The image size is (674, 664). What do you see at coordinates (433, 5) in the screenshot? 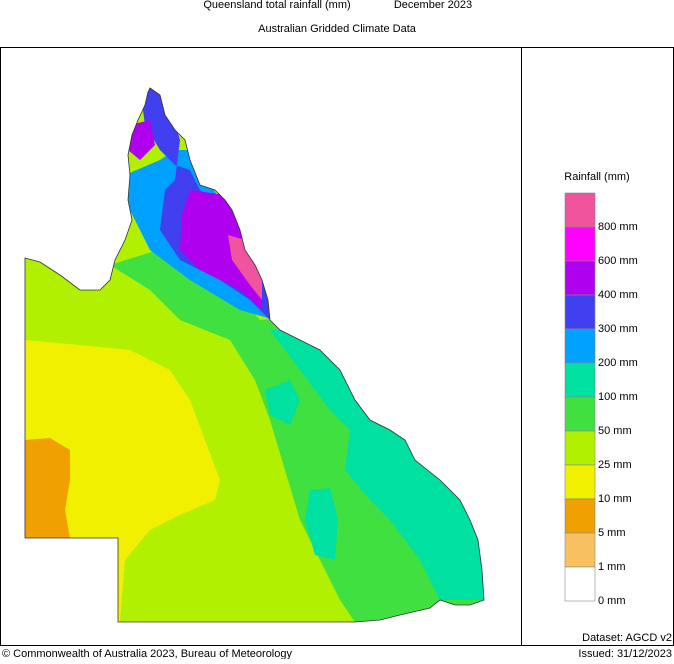
I see `period: December 2023` at bounding box center [433, 5].